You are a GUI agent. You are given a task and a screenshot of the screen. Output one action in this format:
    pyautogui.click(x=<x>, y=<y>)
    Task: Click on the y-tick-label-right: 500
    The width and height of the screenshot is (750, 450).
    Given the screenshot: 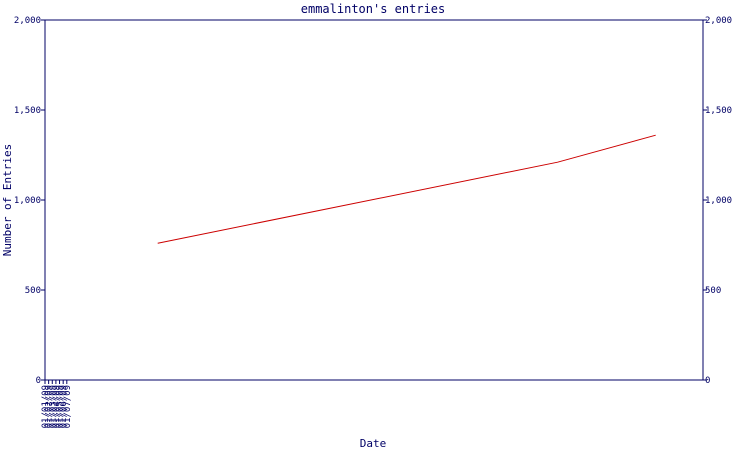 What is the action you would take?
    pyautogui.click(x=713, y=291)
    